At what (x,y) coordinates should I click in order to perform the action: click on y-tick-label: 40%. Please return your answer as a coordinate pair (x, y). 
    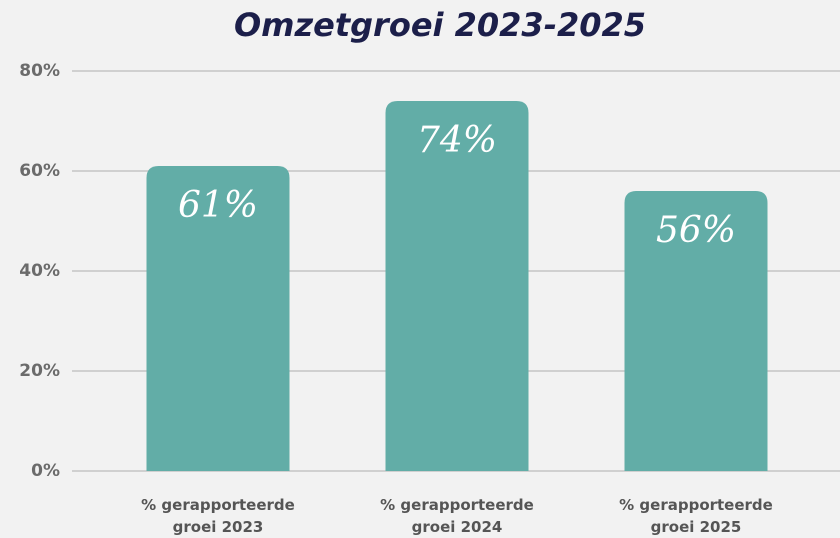
    Looking at the image, I should click on (39, 271).